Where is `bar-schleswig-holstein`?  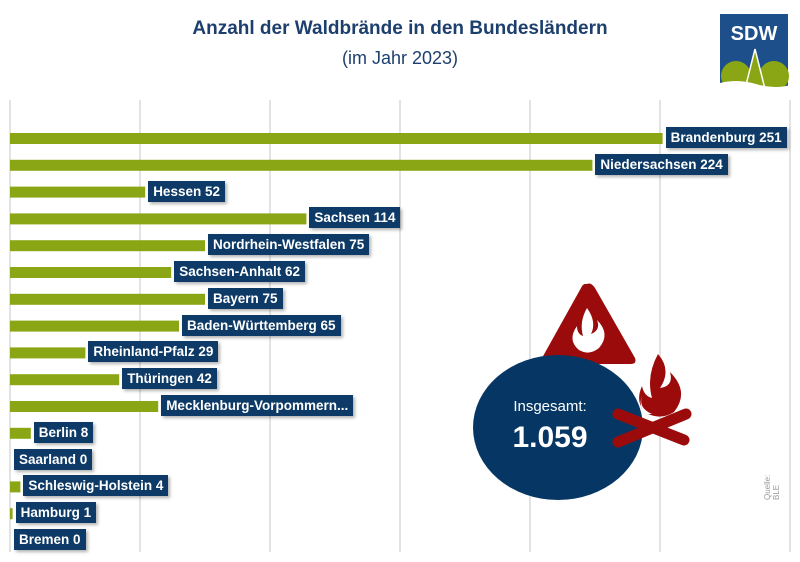
bar-schleswig-holstein is located at coordinates (15, 487).